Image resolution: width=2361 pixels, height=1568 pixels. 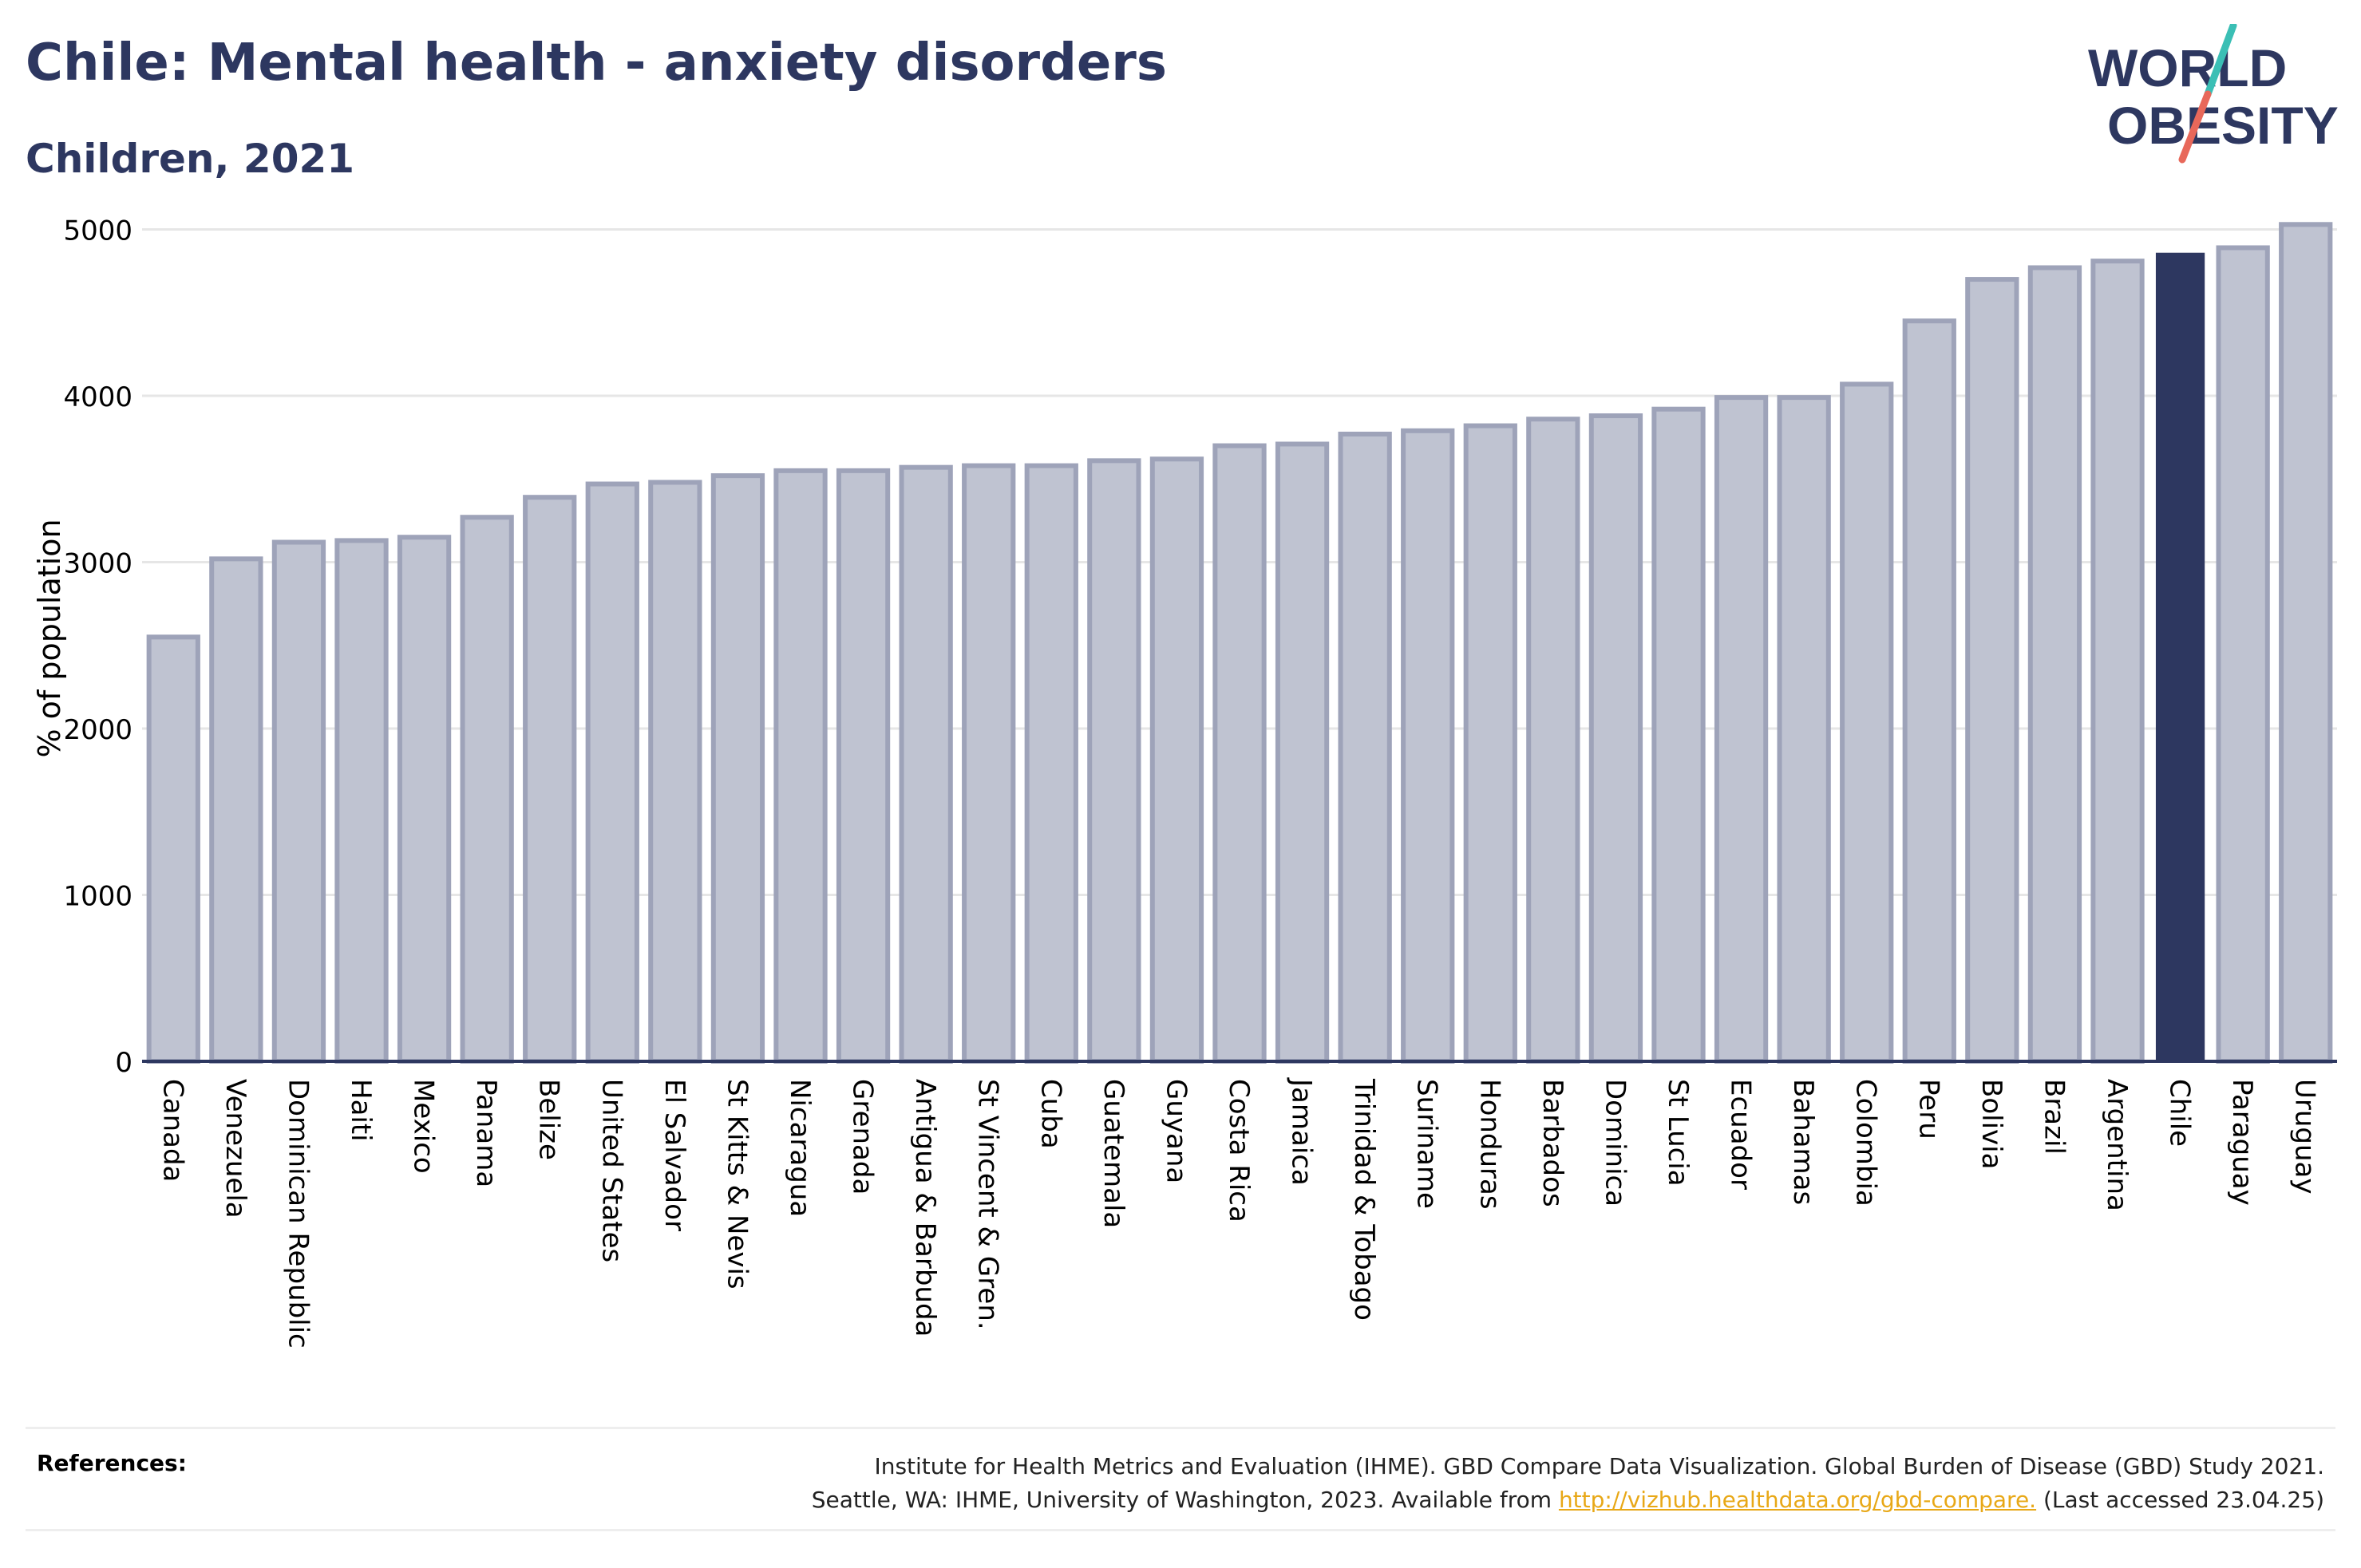 I want to click on world-obesity-logo: WORLD OBESITY, so click(x=2213, y=94).